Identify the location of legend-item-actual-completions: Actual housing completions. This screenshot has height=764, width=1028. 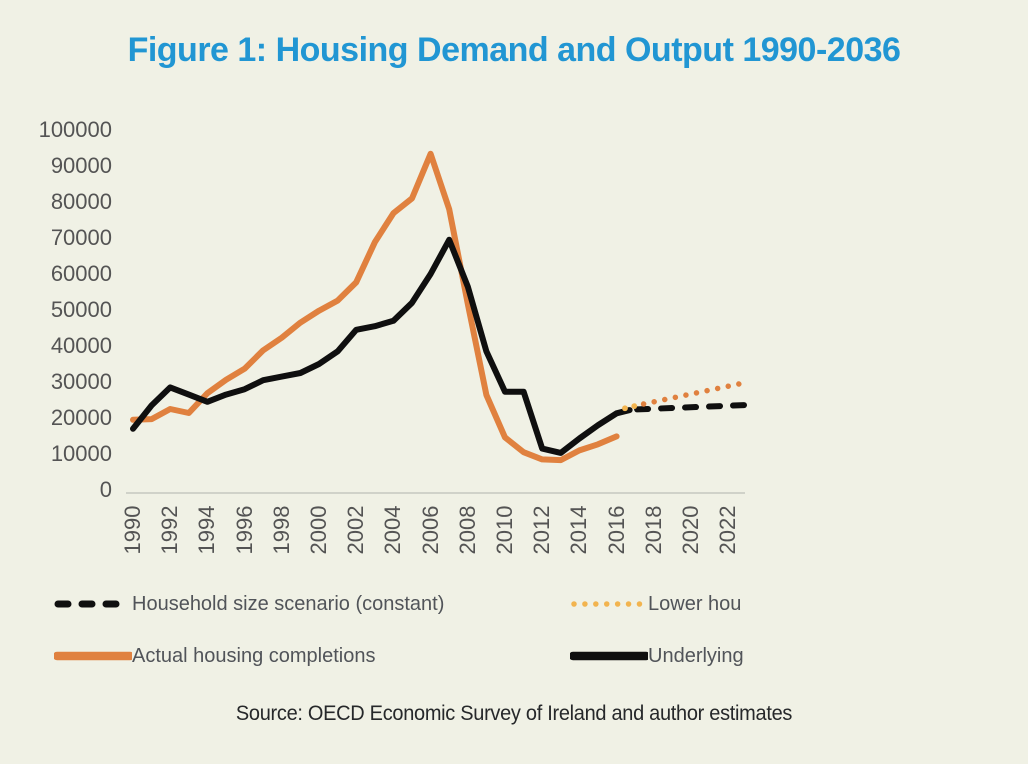
(214, 655).